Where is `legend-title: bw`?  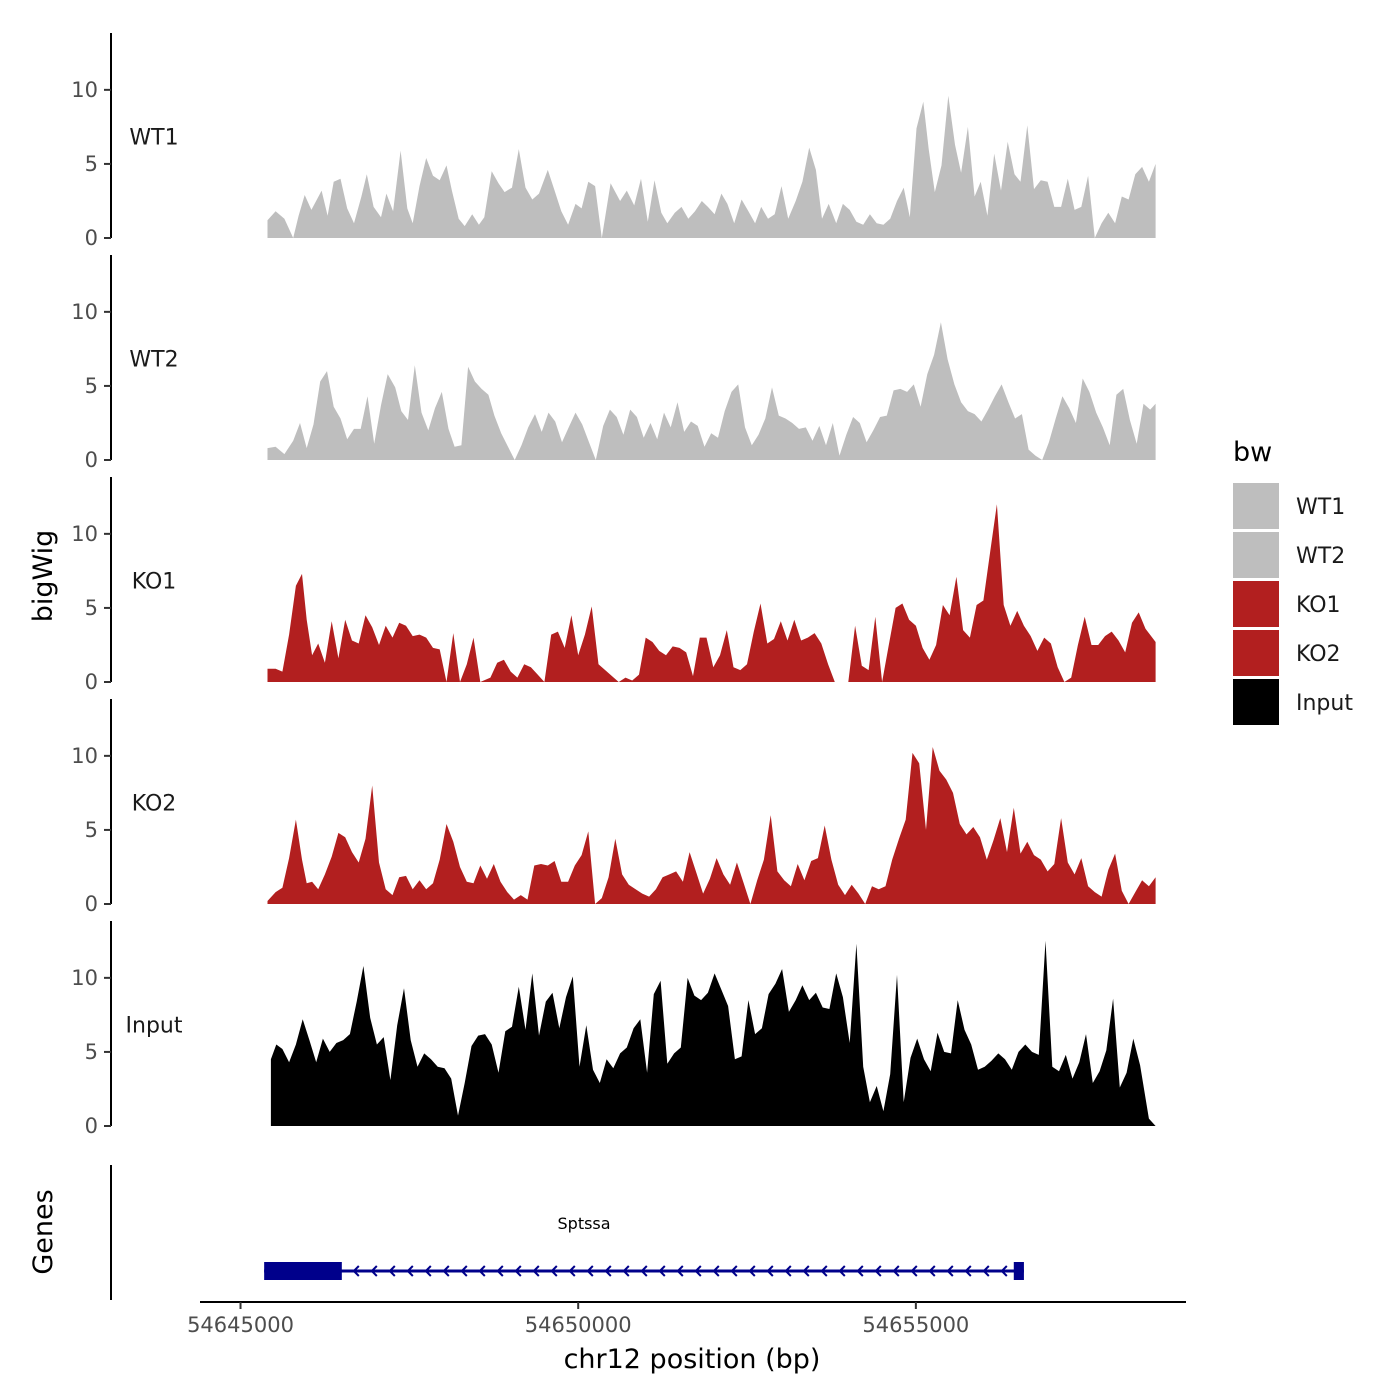
legend-title: bw is located at coordinates (1252, 452).